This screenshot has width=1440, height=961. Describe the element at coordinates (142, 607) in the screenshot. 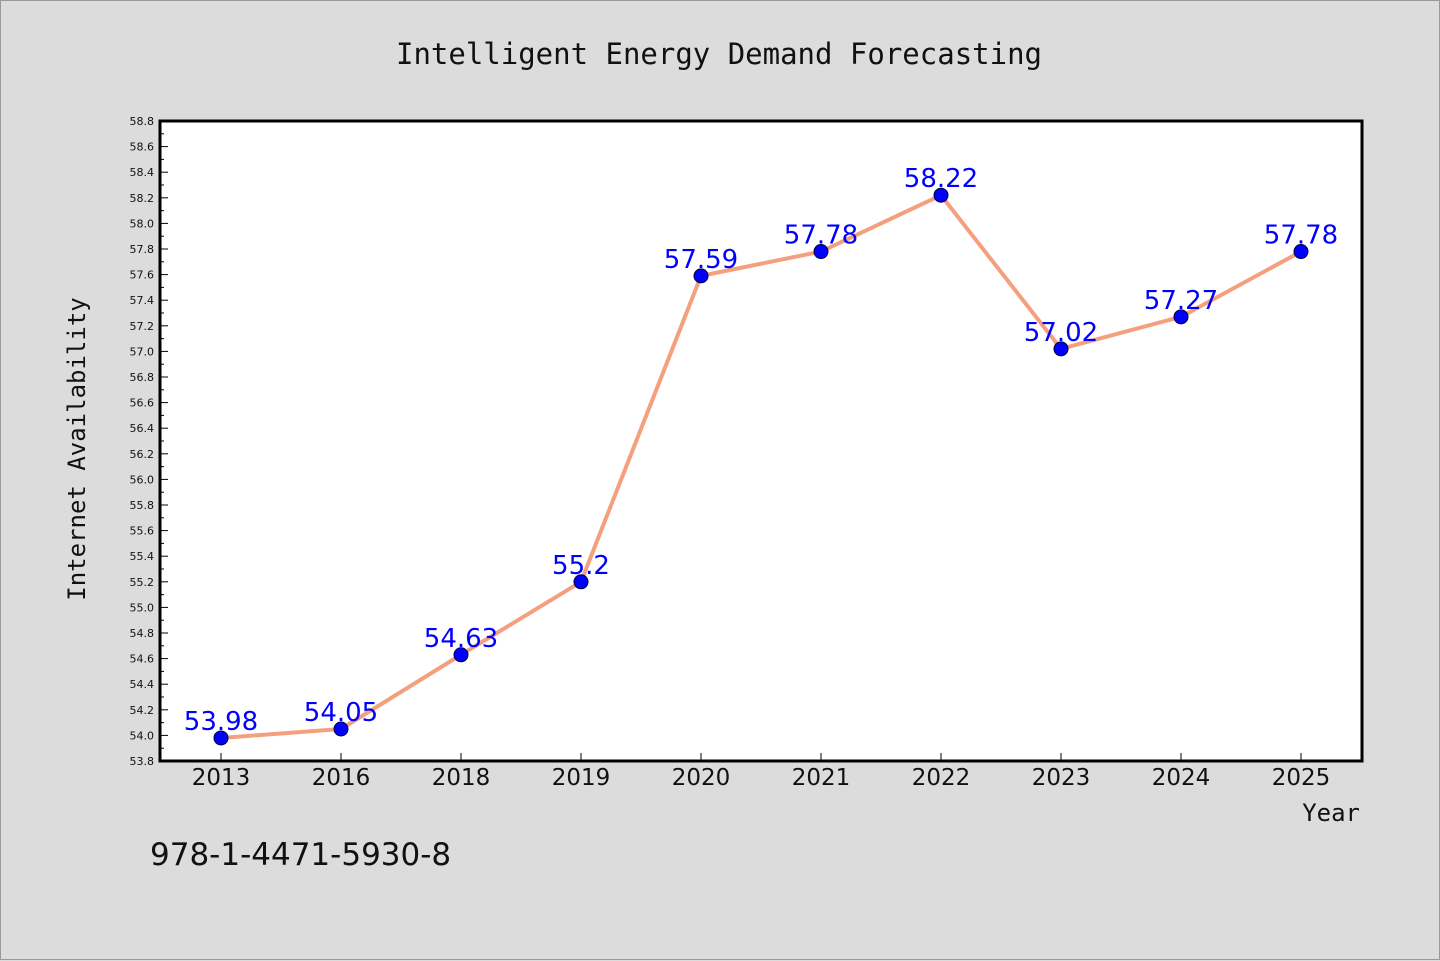

I see `y-tick-label: 55.0` at that location.